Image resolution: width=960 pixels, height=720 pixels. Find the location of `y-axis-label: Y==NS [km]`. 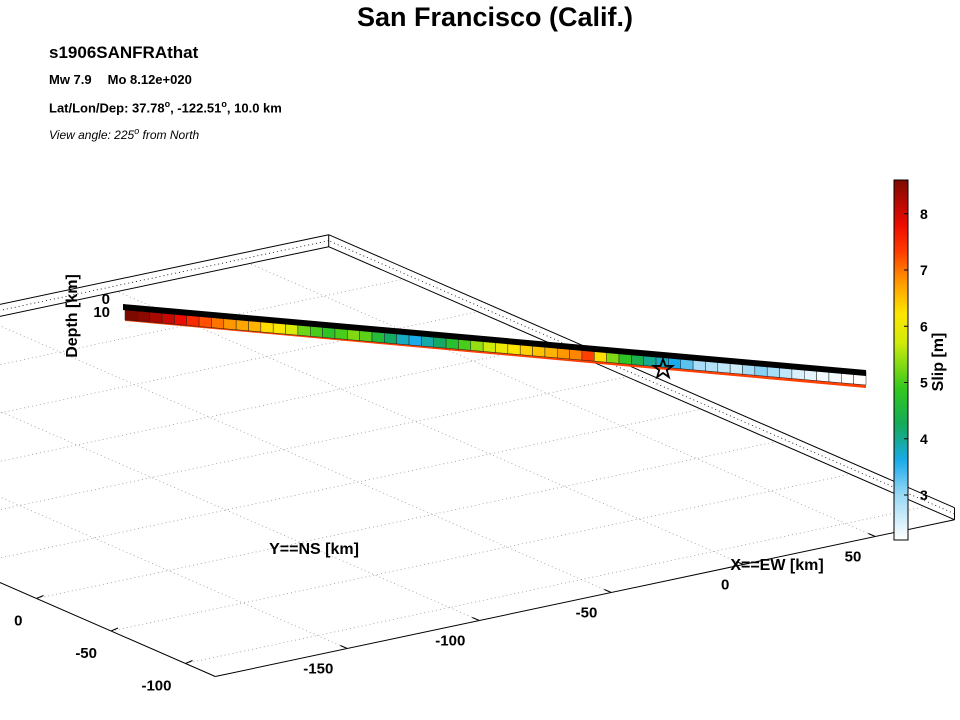

y-axis-label: Y==NS [km] is located at coordinates (314, 549).